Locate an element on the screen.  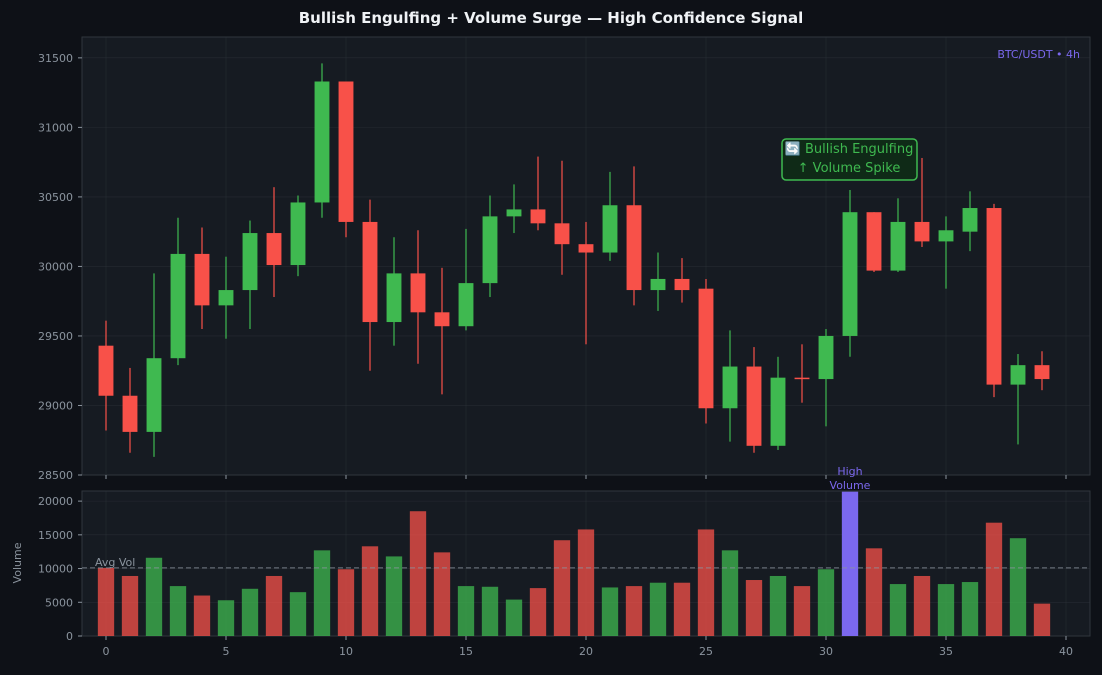
annotation-line-2: ↑ Volume Spike is located at coordinates (849, 168).